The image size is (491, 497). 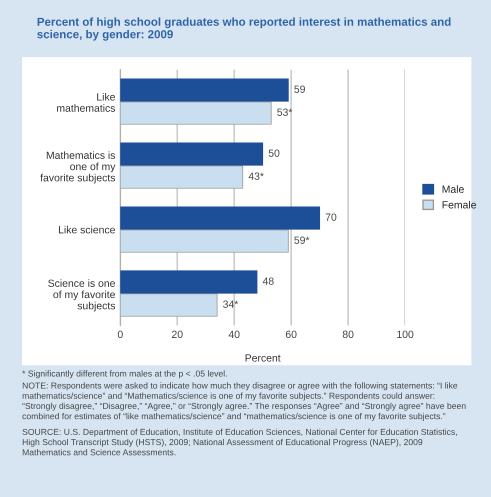 What do you see at coordinates (453, 189) in the screenshot?
I see `legend-label: Male` at bounding box center [453, 189].